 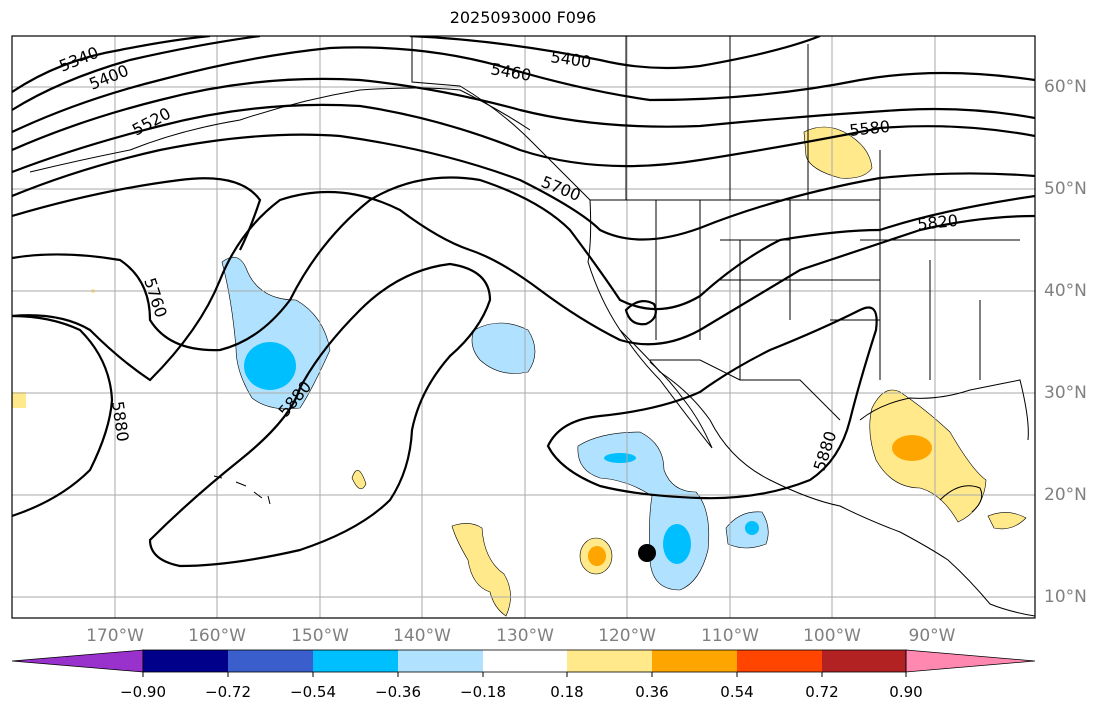 What do you see at coordinates (19, 400) in the screenshot?
I see `yellow-anomaly-edge` at bounding box center [19, 400].